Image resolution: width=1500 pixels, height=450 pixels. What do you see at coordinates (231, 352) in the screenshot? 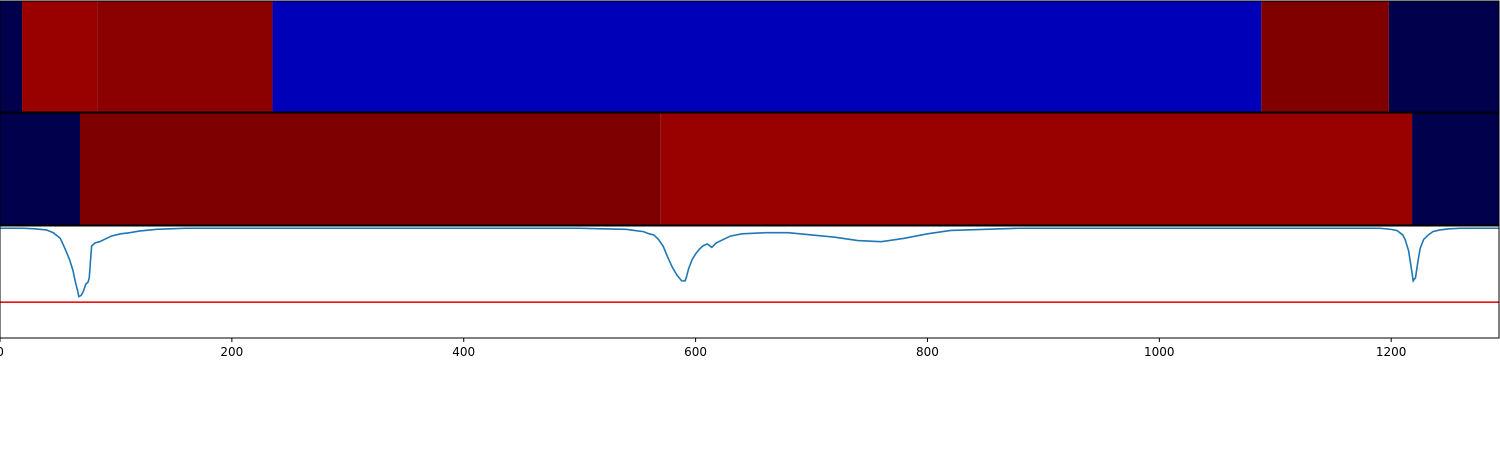
I see `x-tick-label: 200` at bounding box center [231, 352].